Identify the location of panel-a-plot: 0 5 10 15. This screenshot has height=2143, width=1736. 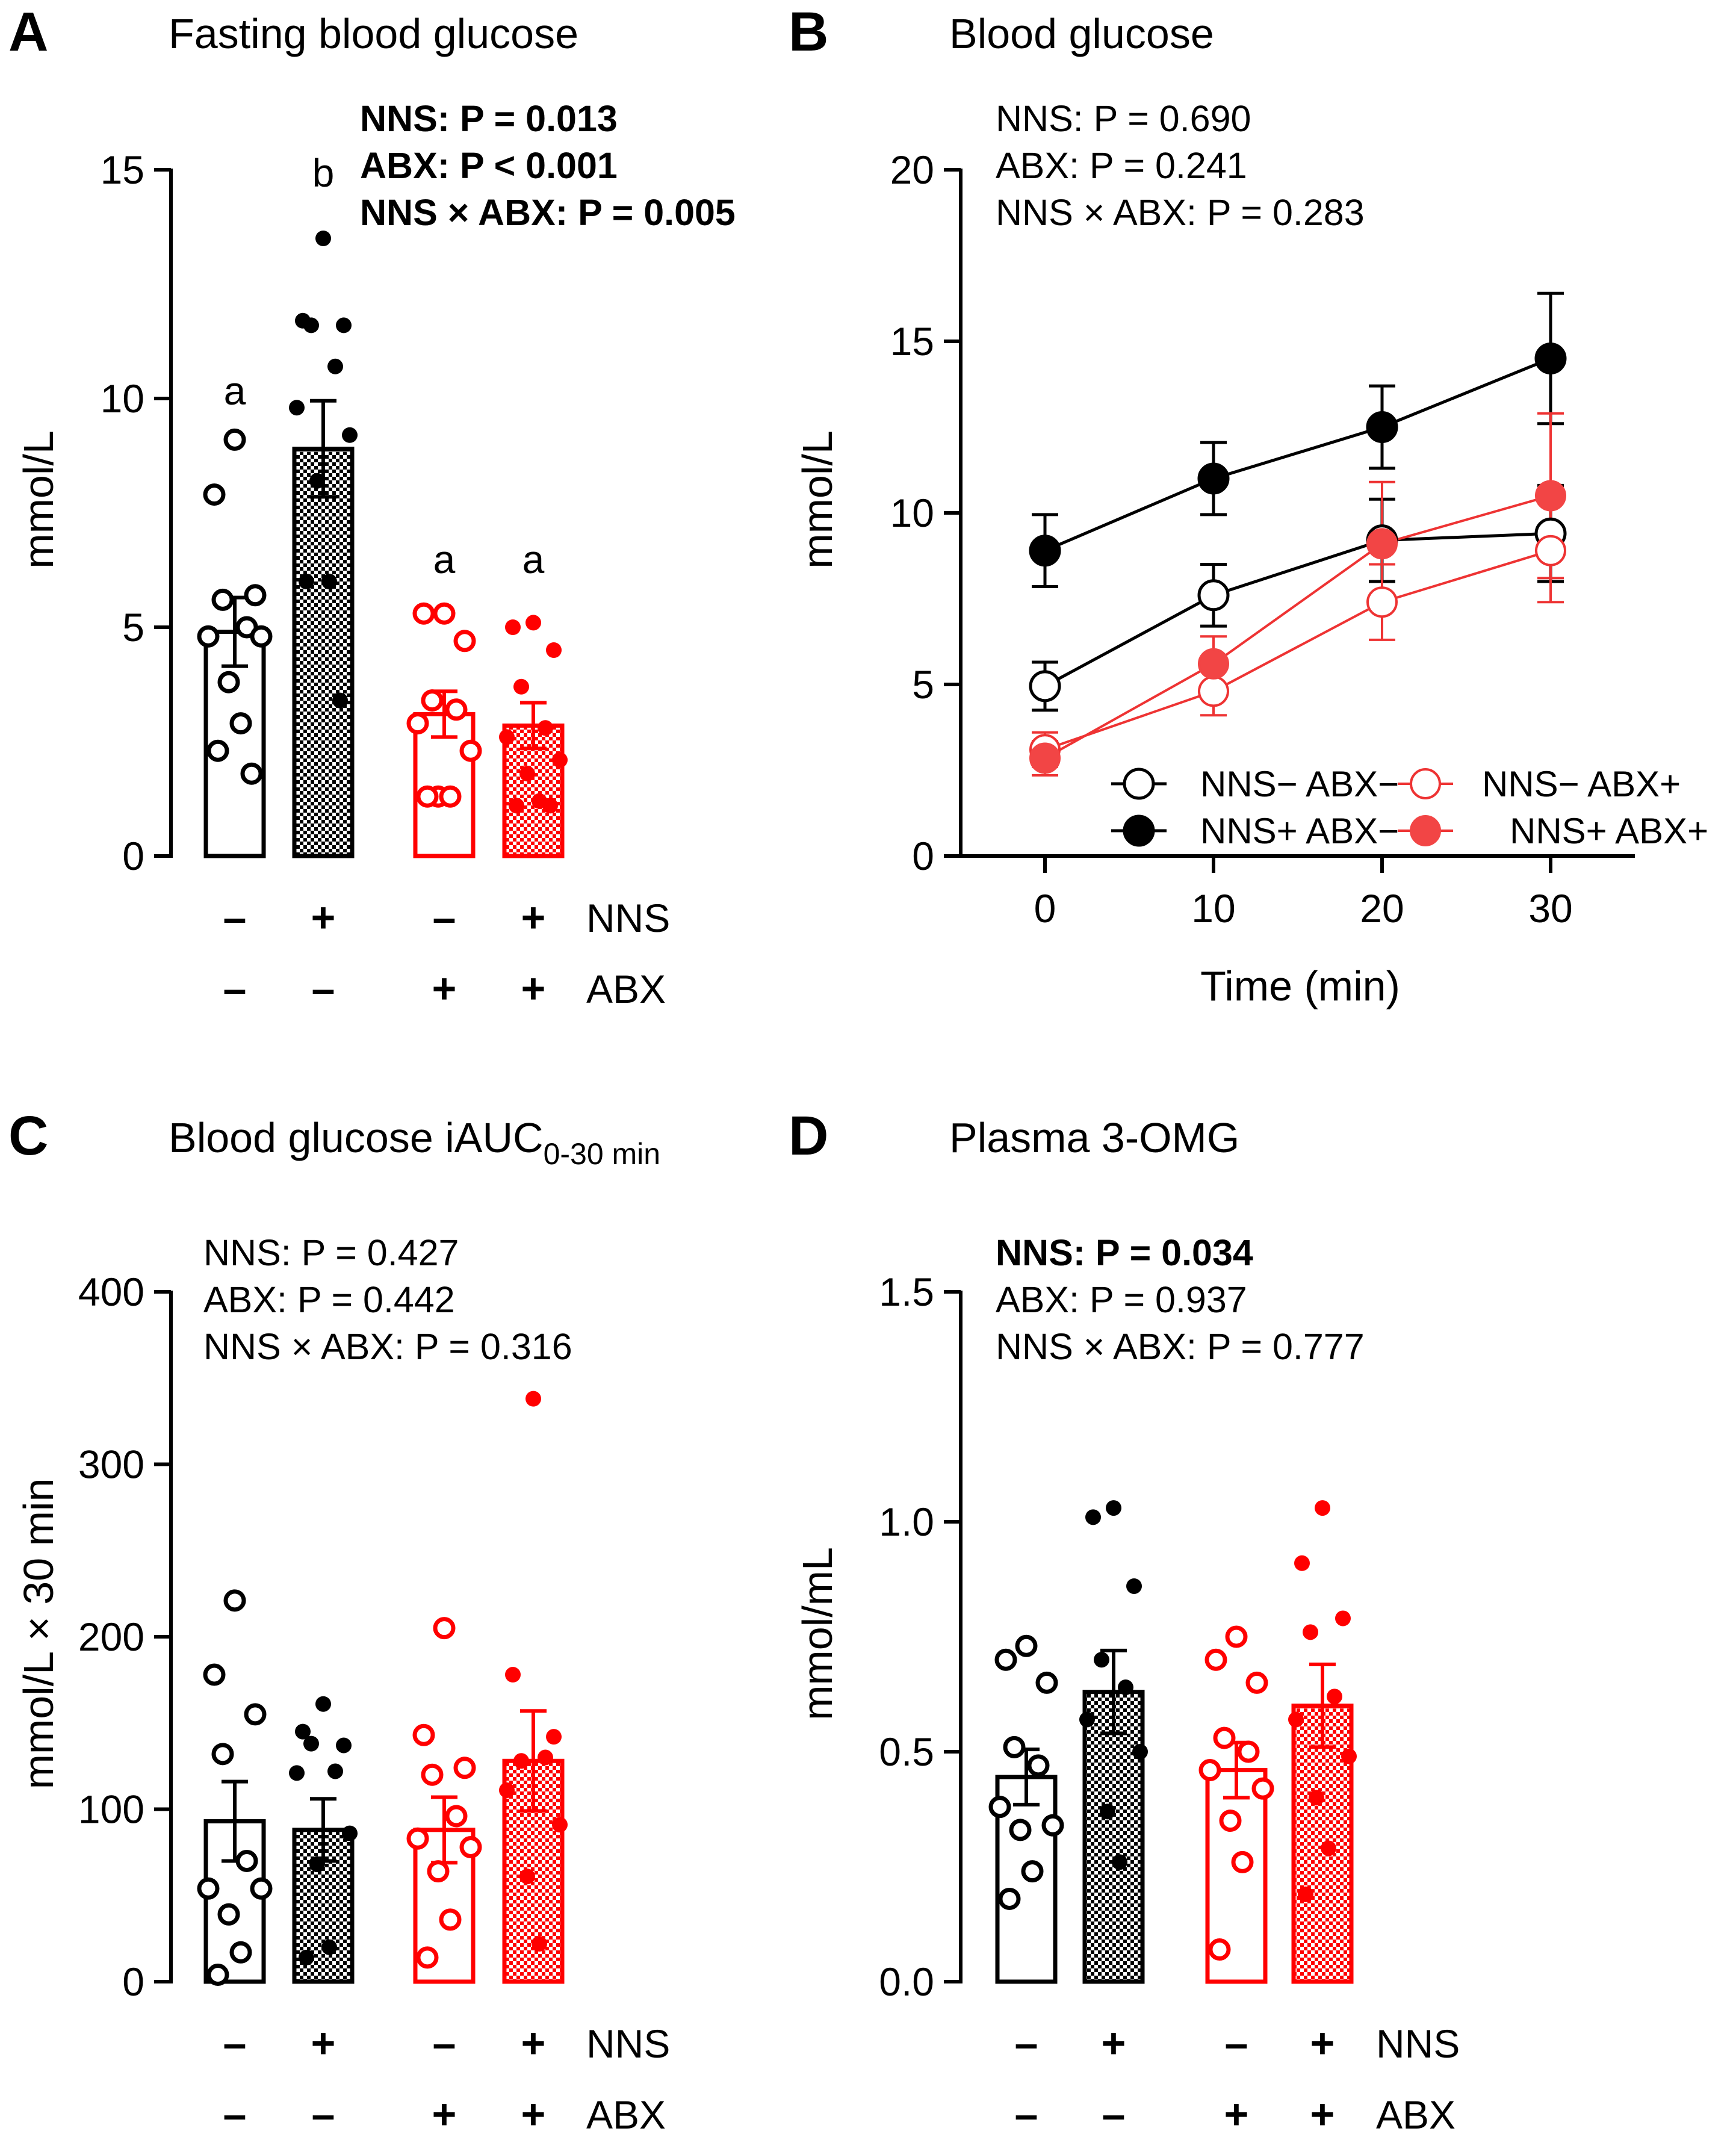
(334, 512).